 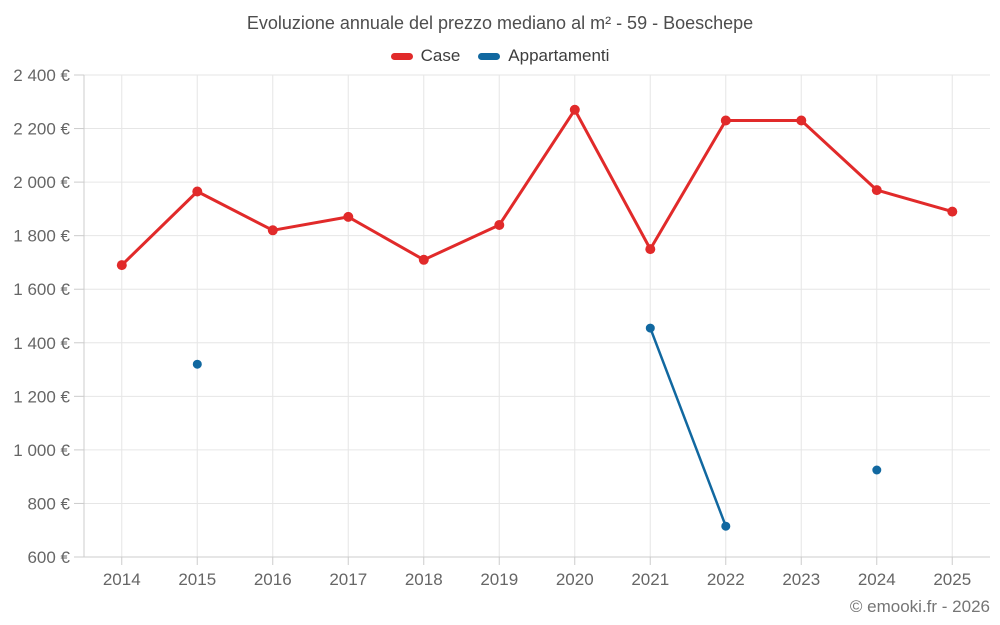 I want to click on y-tick-label: 1 000 €, so click(x=41, y=450).